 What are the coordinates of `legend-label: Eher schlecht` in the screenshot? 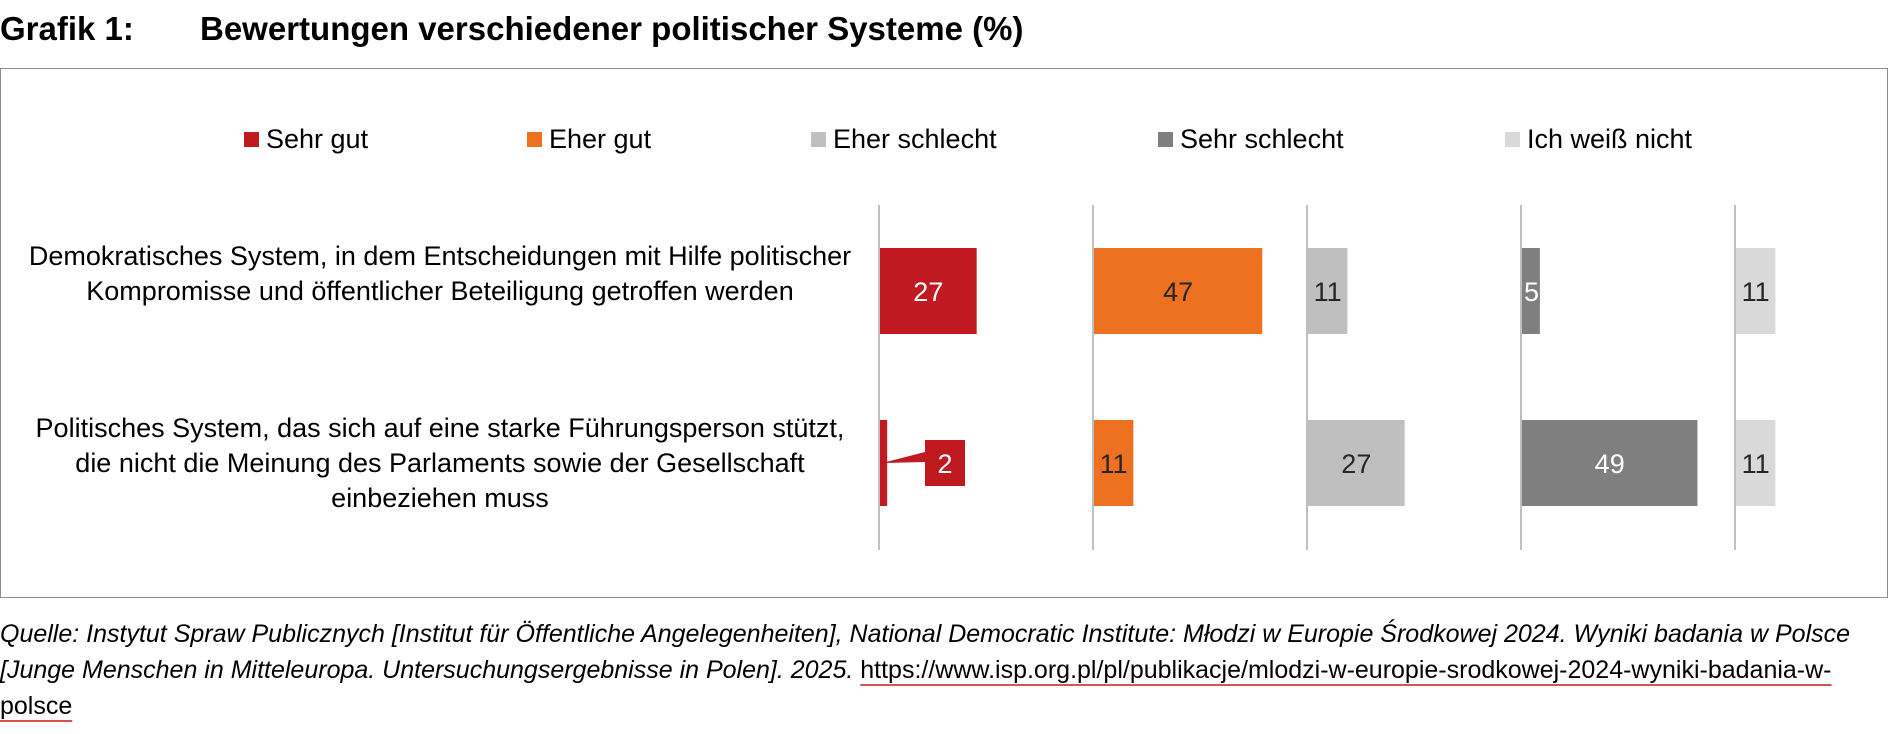 It's located at (915, 139).